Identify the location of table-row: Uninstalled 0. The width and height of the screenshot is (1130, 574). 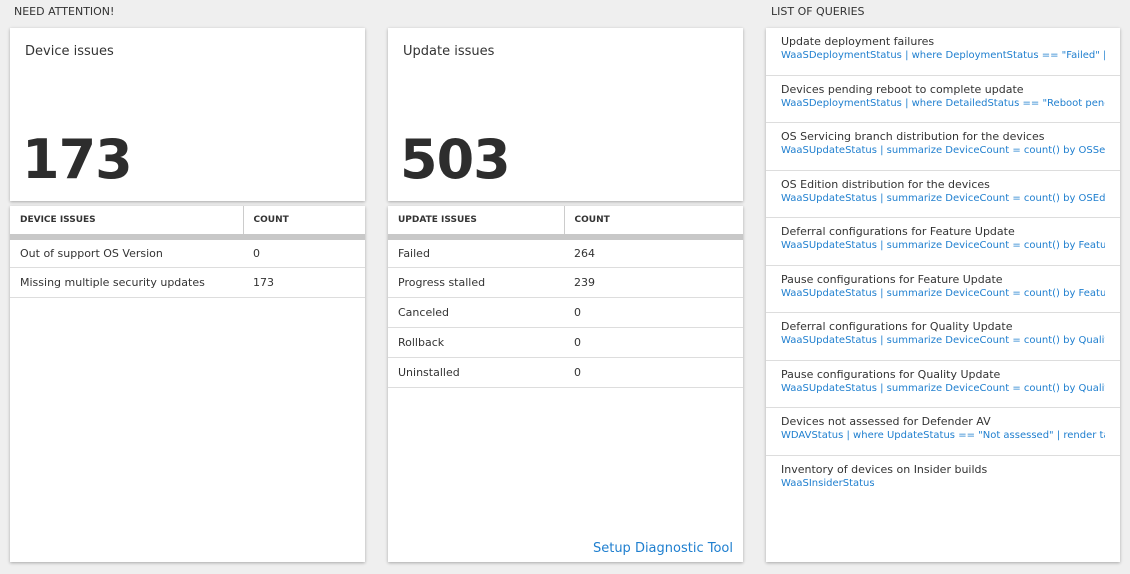
(565, 372).